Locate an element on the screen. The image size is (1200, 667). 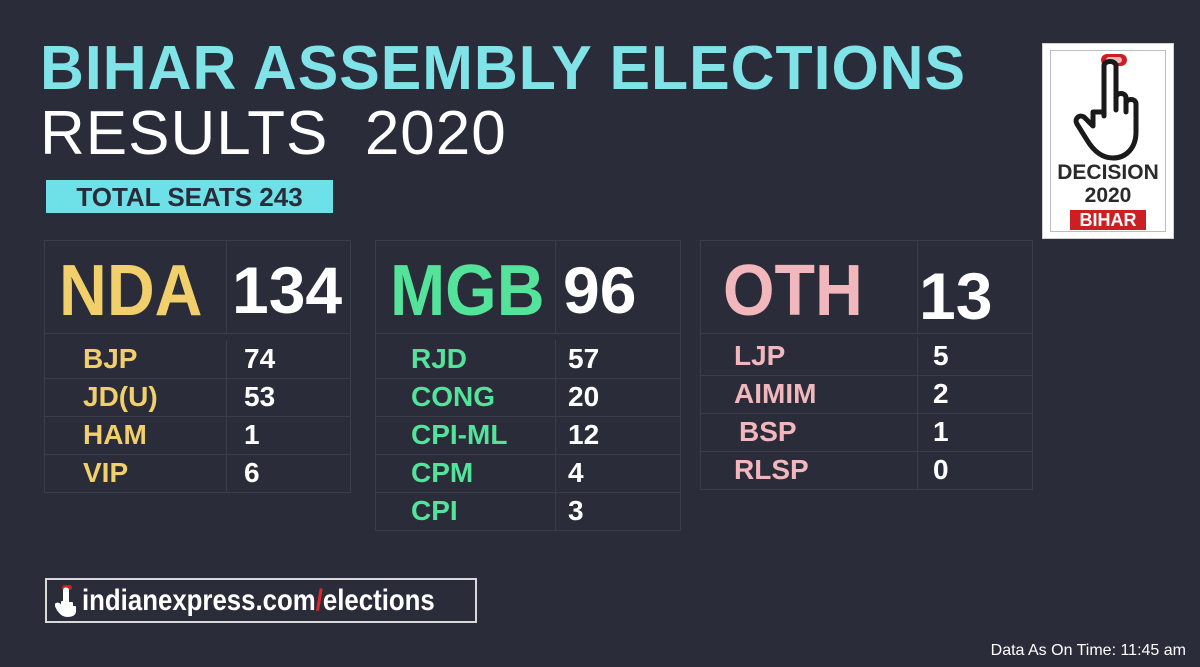
alliance-name-oth: OTH is located at coordinates (793, 291).